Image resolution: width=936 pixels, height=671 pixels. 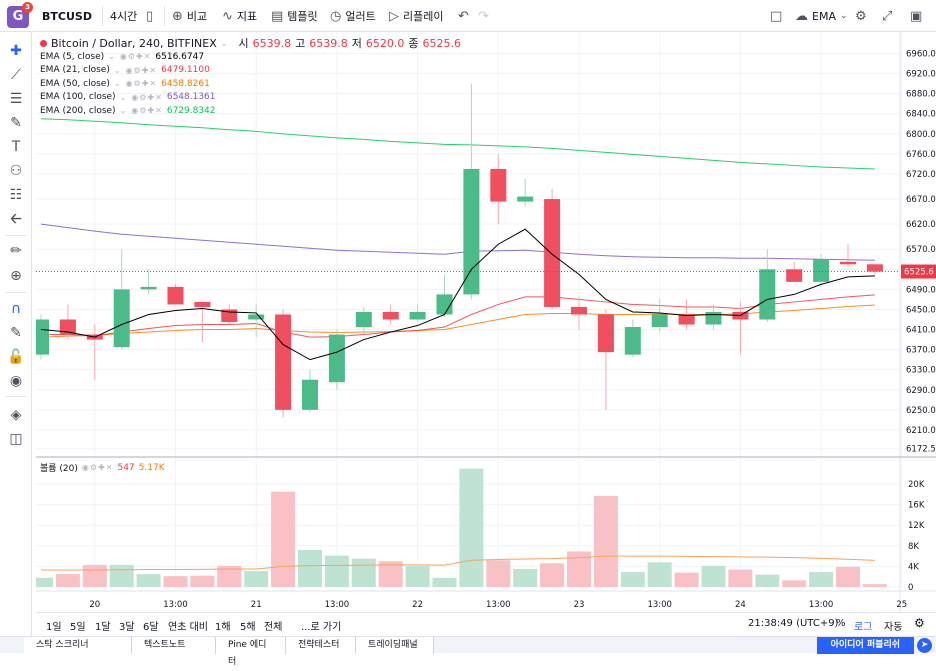 What do you see at coordinates (910, 588) in the screenshot?
I see `volume-axis-label: 0` at bounding box center [910, 588].